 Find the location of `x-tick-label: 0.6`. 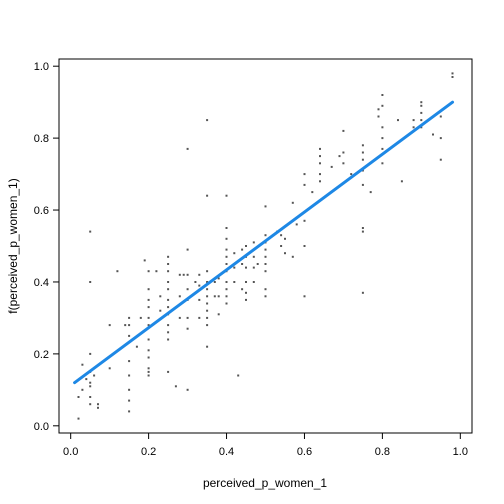

x-tick-label: 0.6 is located at coordinates (304, 452).